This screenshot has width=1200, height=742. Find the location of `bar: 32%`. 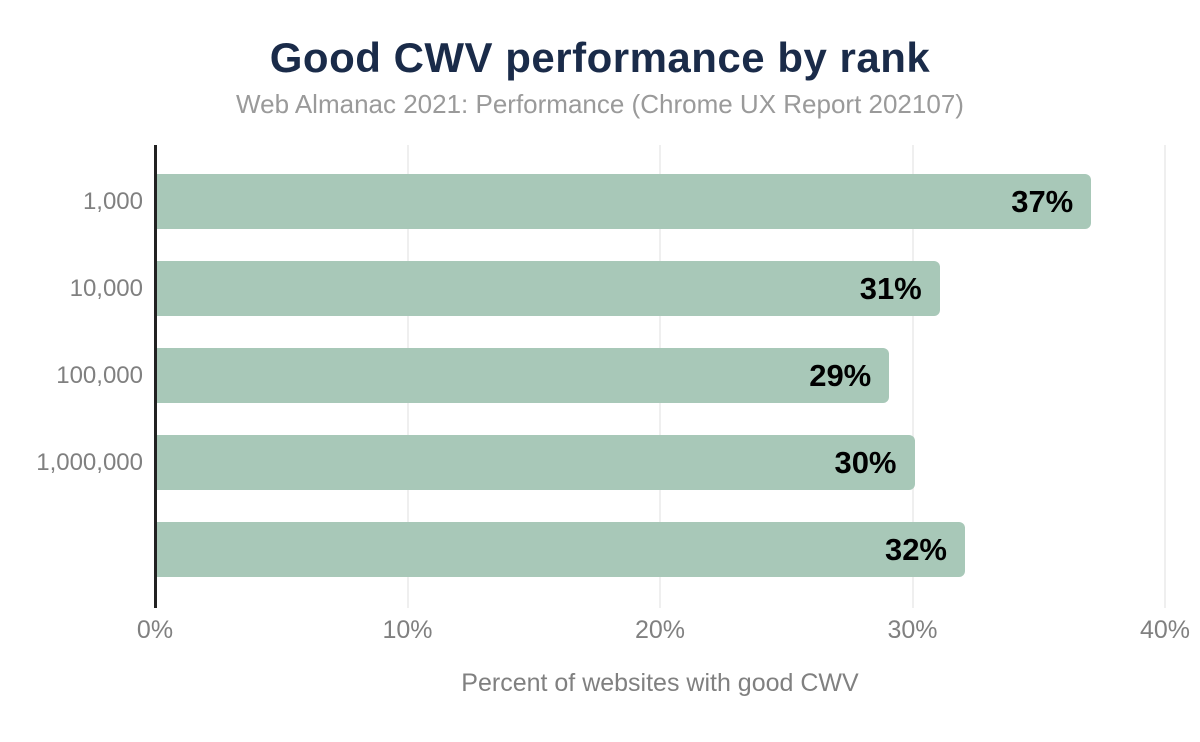

bar: 32% is located at coordinates (561, 549).